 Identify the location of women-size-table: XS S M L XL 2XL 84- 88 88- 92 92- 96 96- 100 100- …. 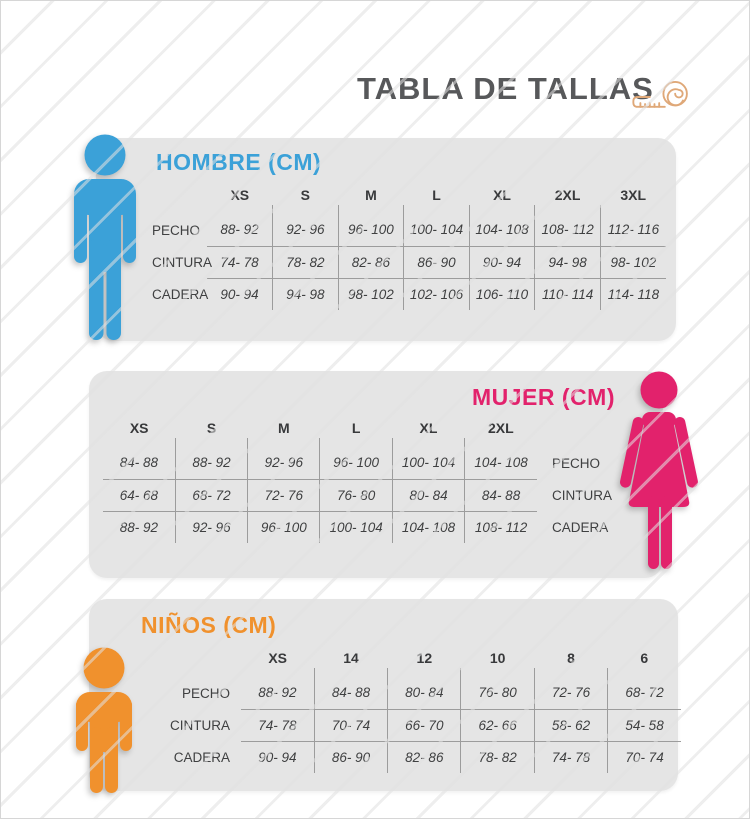
(357, 480).